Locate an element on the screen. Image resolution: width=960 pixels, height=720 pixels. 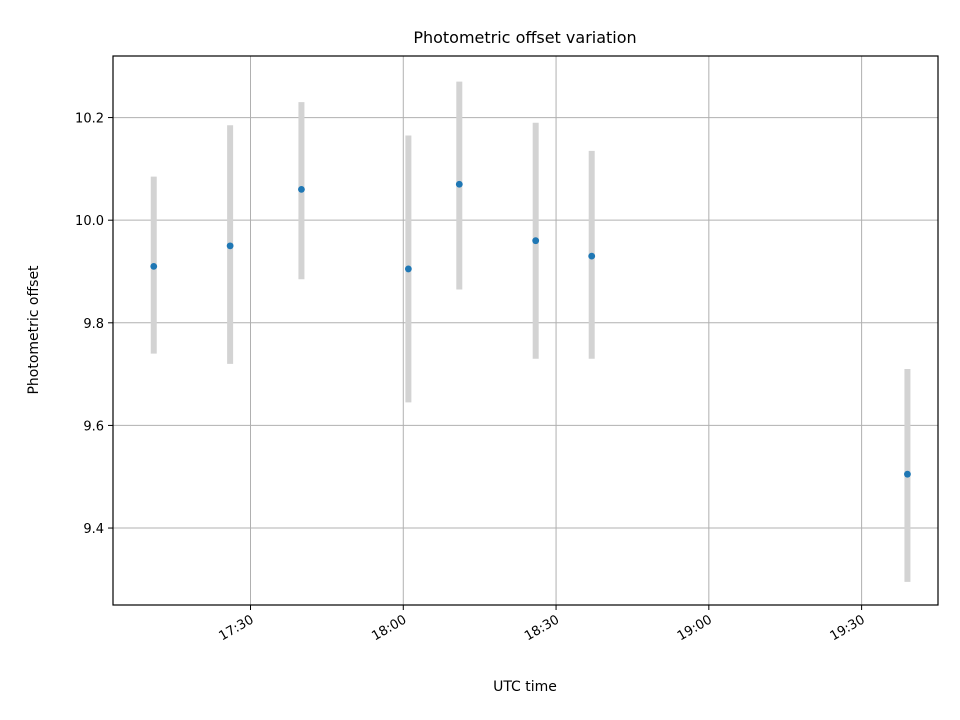
y-tick-label: 9.4 is located at coordinates (93, 529).